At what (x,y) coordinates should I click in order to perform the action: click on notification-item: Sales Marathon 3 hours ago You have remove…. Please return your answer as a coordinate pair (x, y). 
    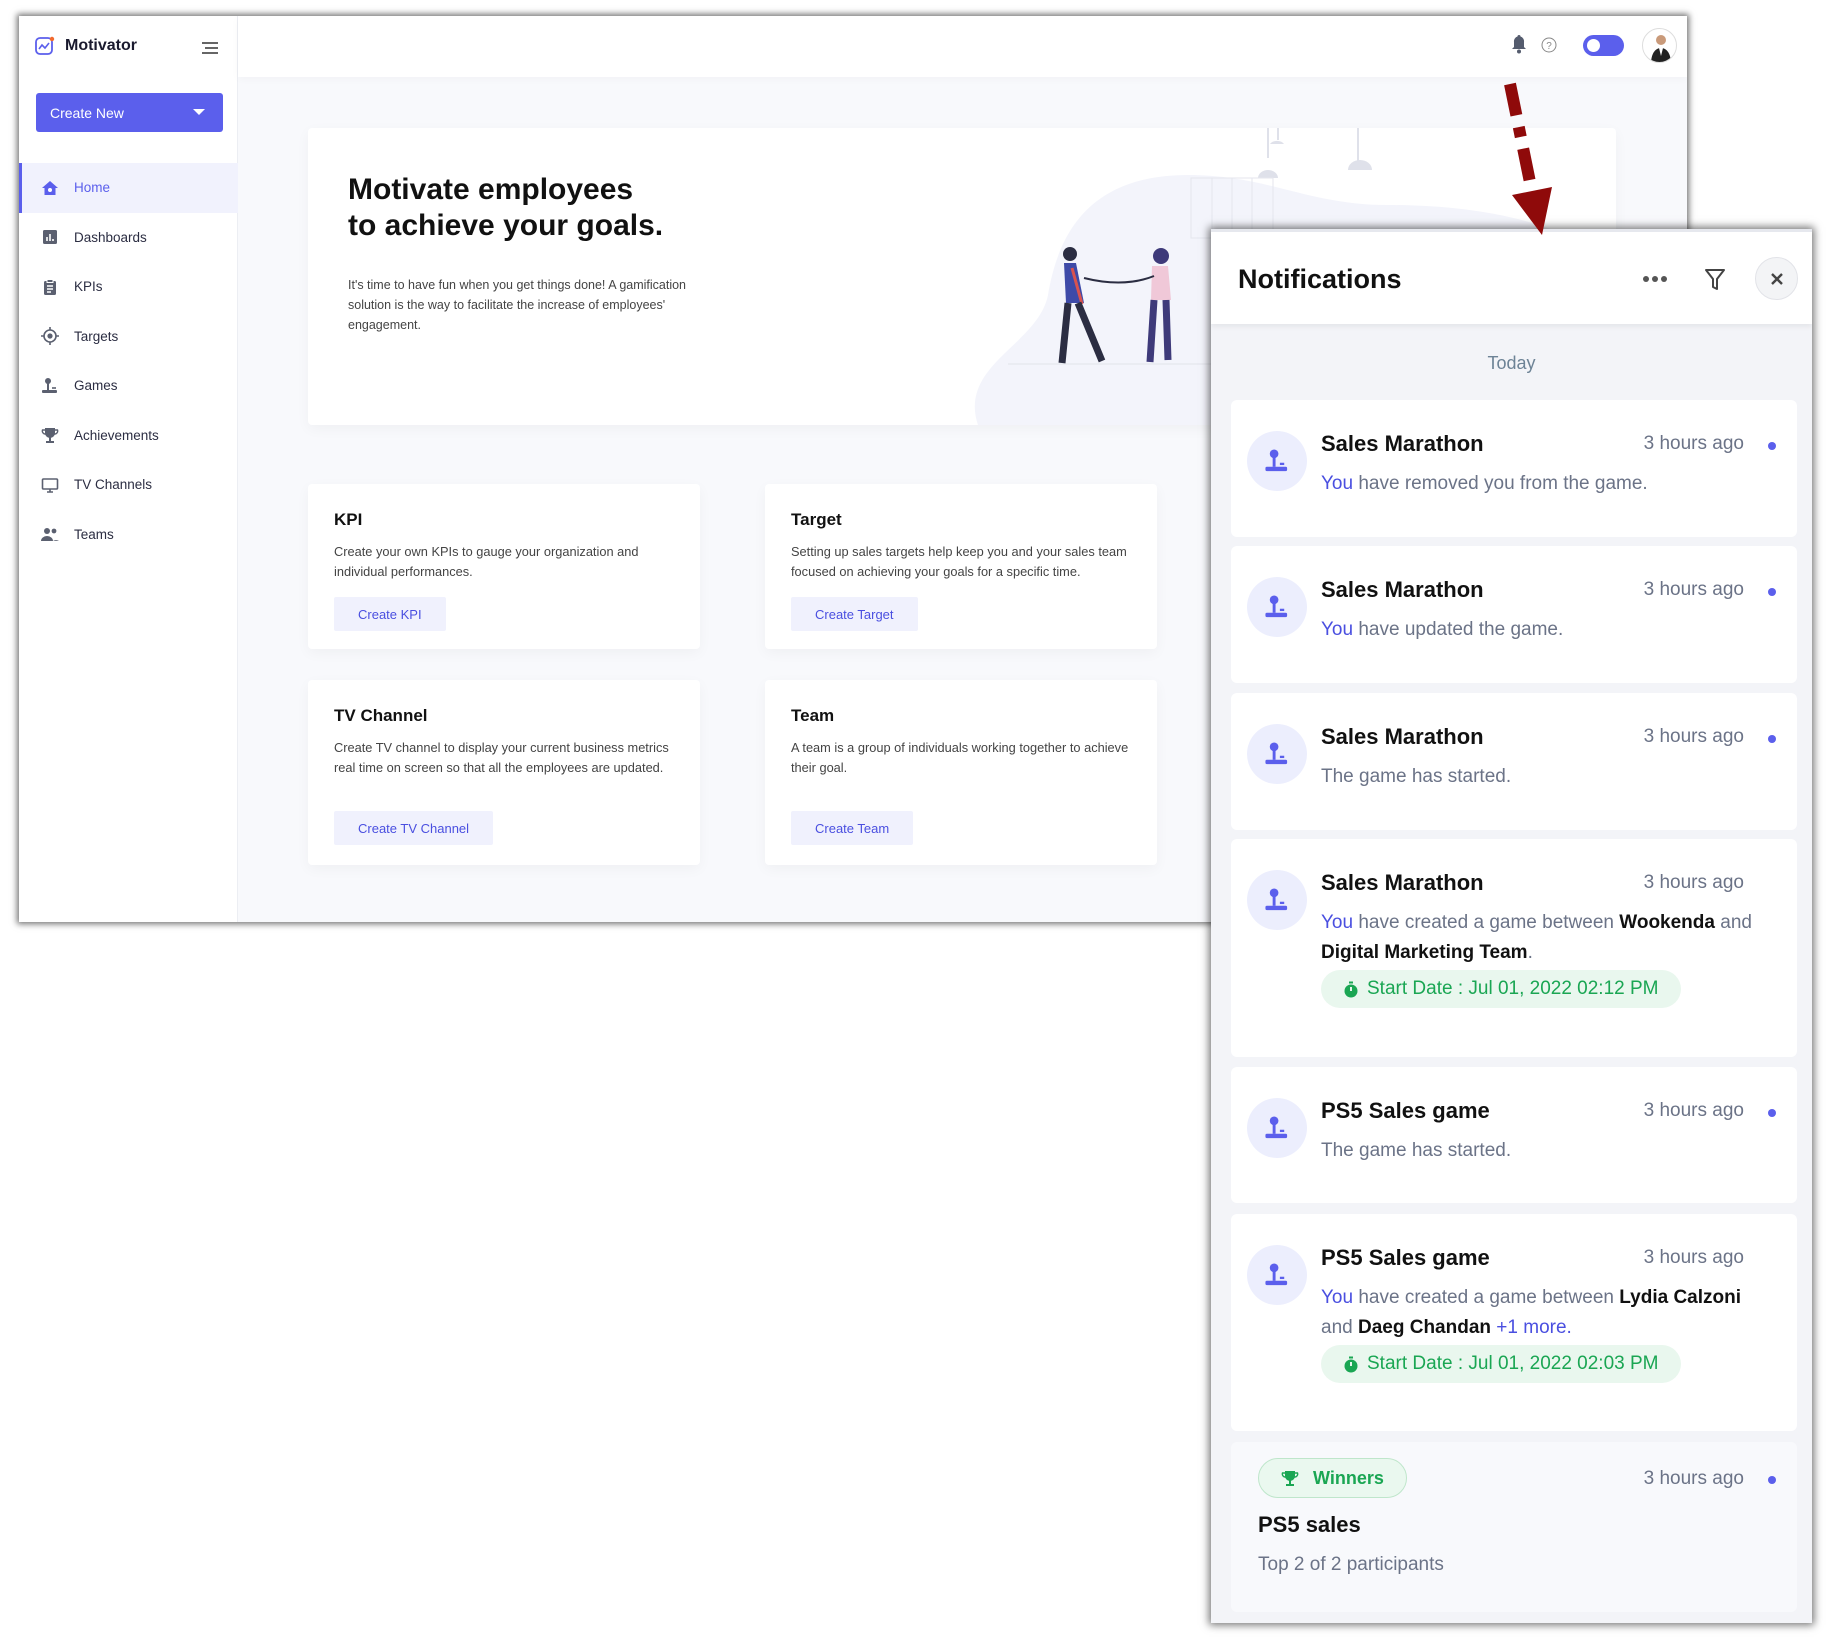
    Looking at the image, I should click on (1514, 468).